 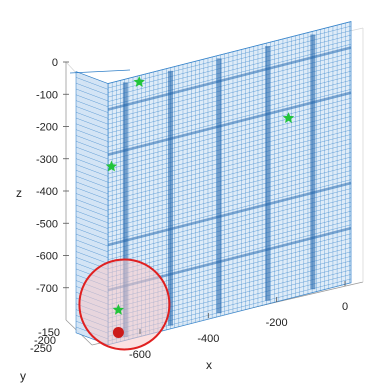 I want to click on x-tick-label: -200, so click(x=277, y=323).